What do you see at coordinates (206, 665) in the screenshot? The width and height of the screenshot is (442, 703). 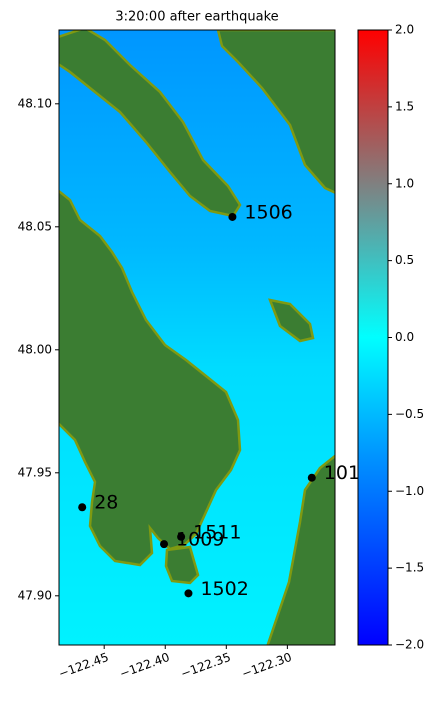 I see `x-tick-label: −122.35` at bounding box center [206, 665].